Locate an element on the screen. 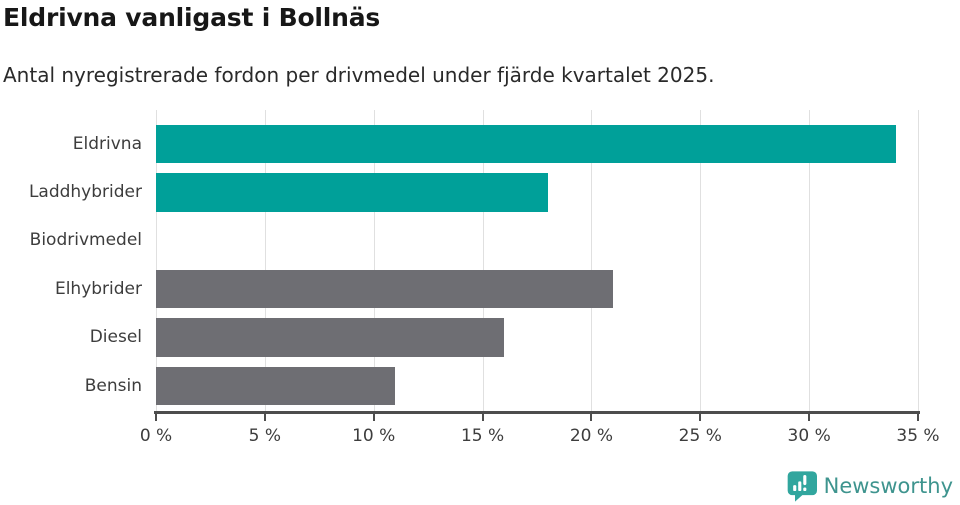 This screenshot has height=505, width=960. category-label: Diesel is located at coordinates (115, 337).